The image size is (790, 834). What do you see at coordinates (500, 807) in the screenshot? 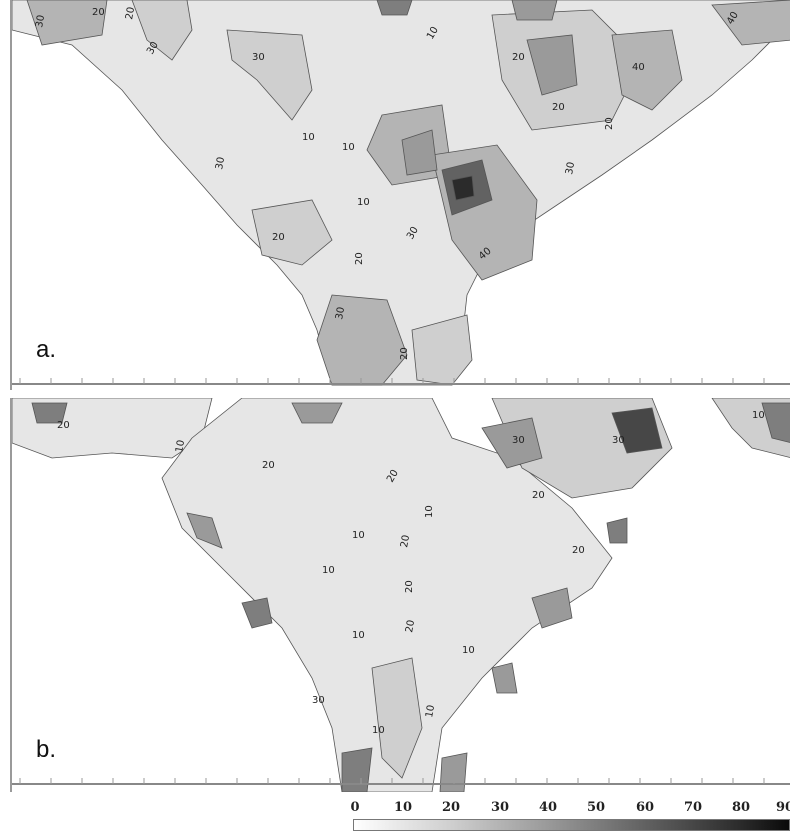
I see `colorbar-tick-label: 30` at bounding box center [500, 807].